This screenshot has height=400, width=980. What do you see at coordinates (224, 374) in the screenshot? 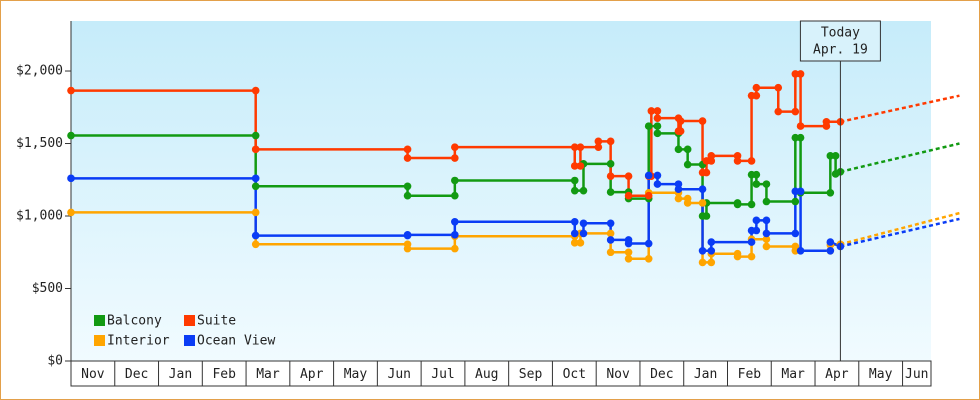
I see `x-tick-label: Feb` at bounding box center [224, 374].